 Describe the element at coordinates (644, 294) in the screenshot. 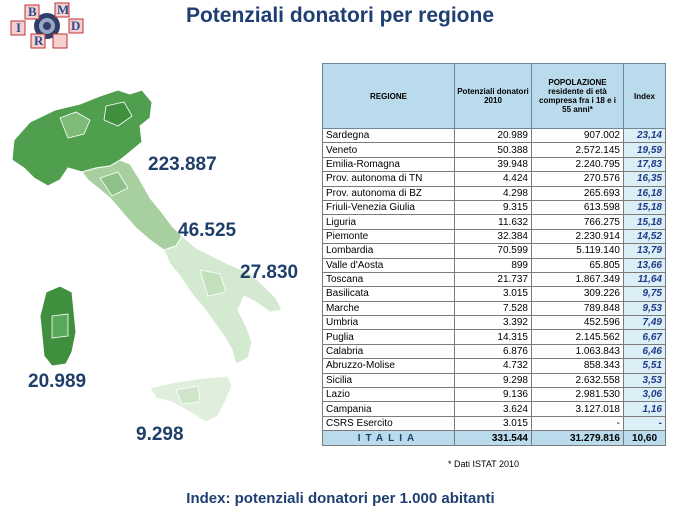

I see `index-cell: 9,75` at that location.